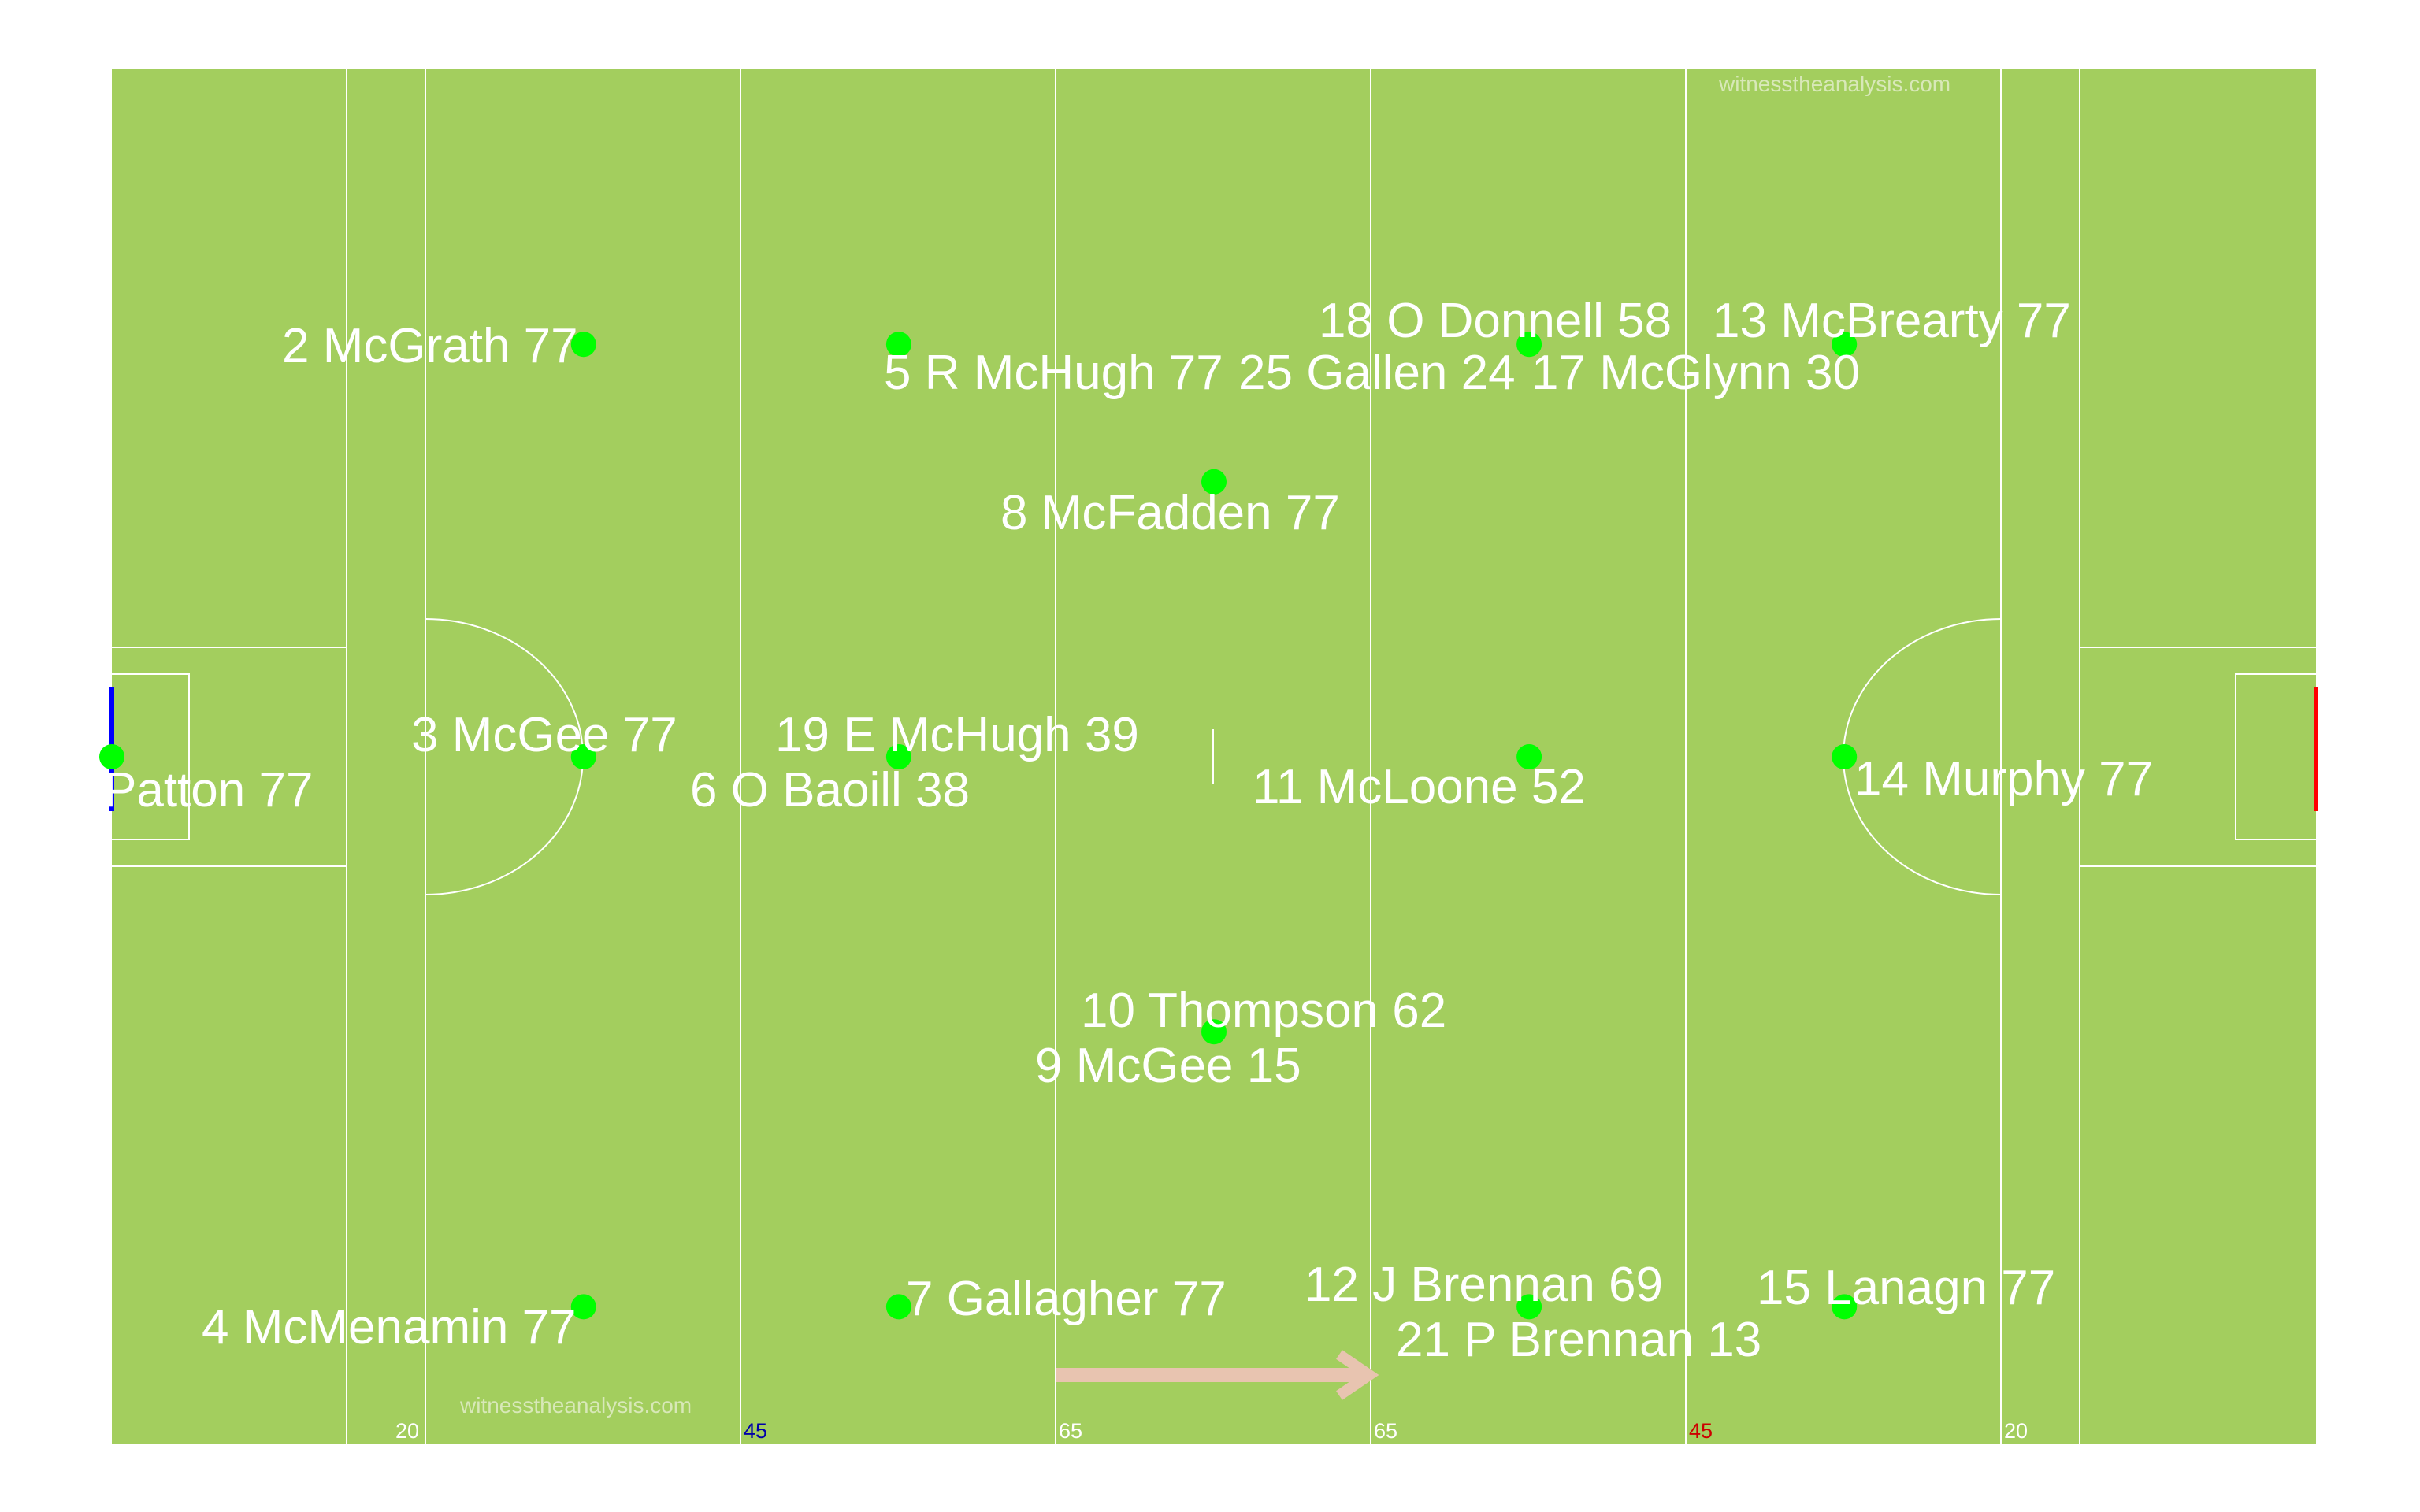  What do you see at coordinates (1263, 1011) in the screenshot?
I see `player-label: 10 Thompson 62` at bounding box center [1263, 1011].